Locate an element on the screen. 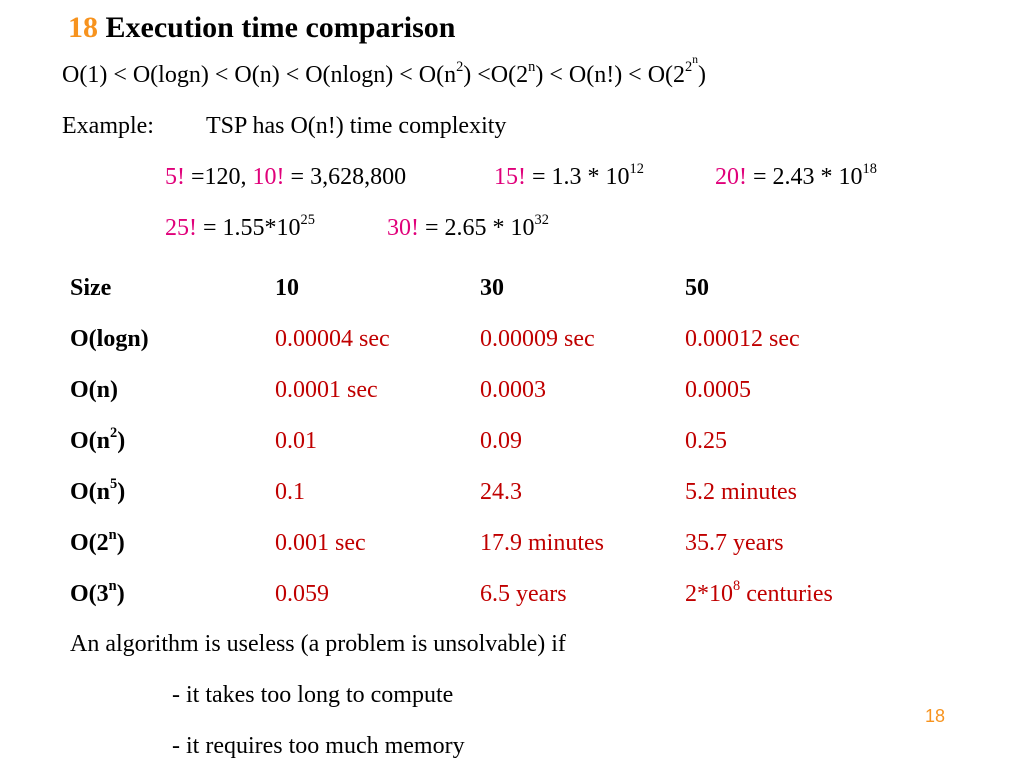 This screenshot has width=1024, height=768. slide-title: 18 Execution time comparison is located at coordinates (261, 28).